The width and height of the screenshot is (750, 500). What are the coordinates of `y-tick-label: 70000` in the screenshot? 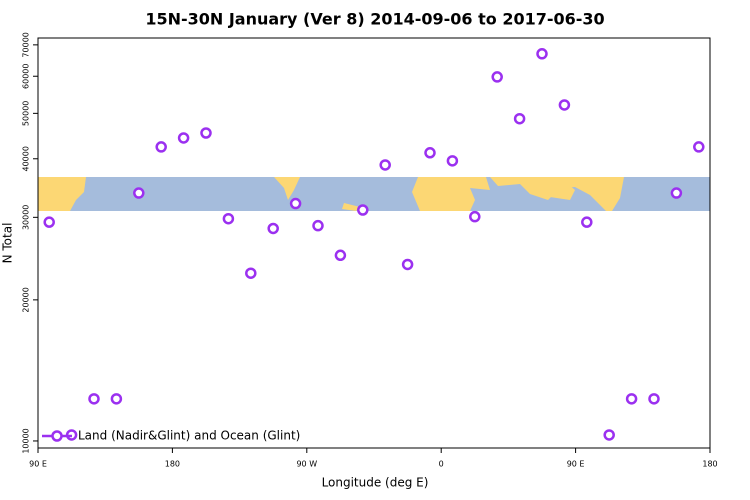 It's located at (26, 44).